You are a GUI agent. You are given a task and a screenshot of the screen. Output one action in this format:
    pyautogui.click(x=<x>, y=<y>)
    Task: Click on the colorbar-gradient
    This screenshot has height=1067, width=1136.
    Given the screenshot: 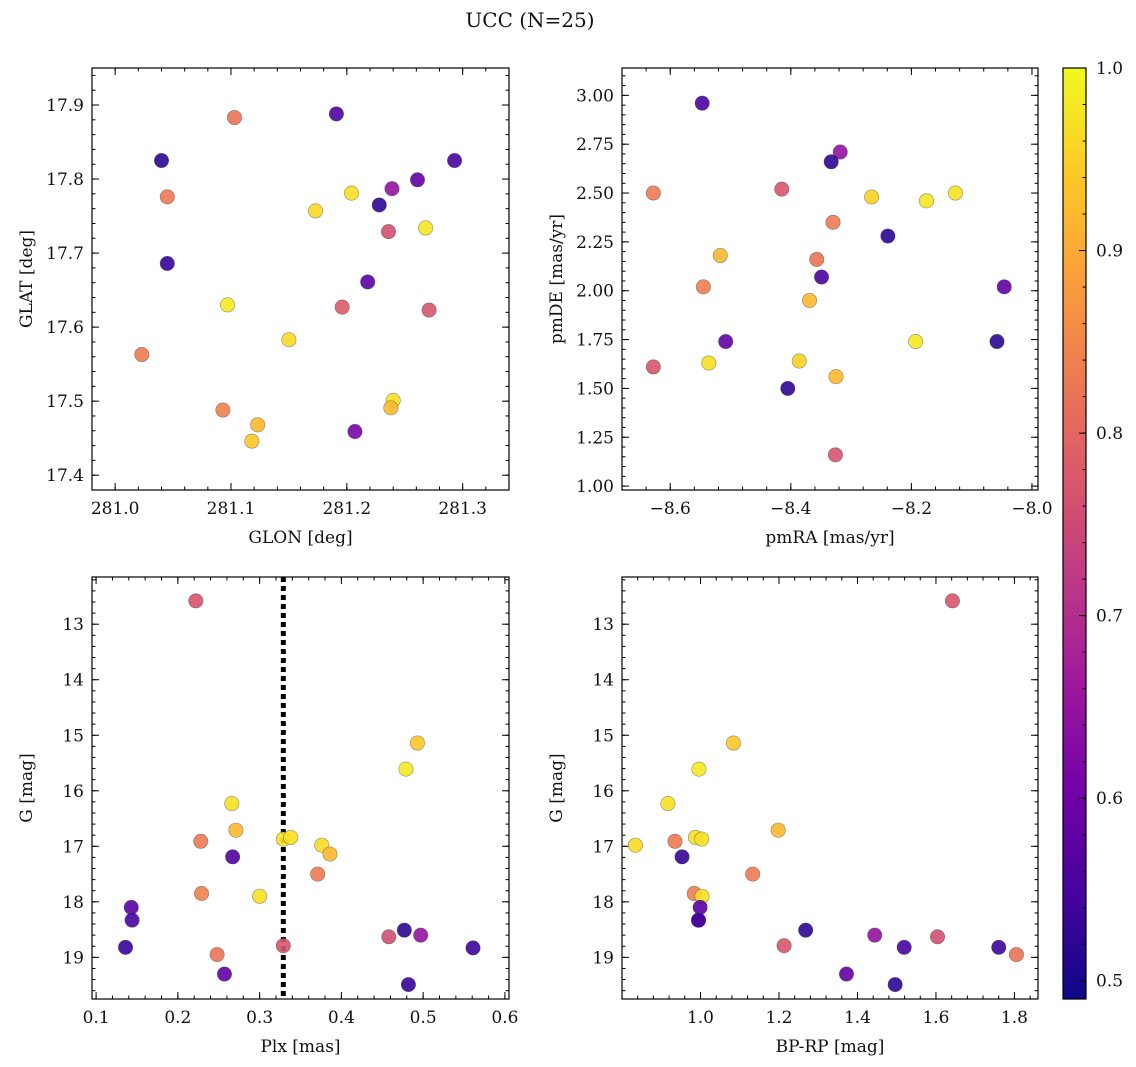 What is the action you would take?
    pyautogui.click(x=1074, y=533)
    